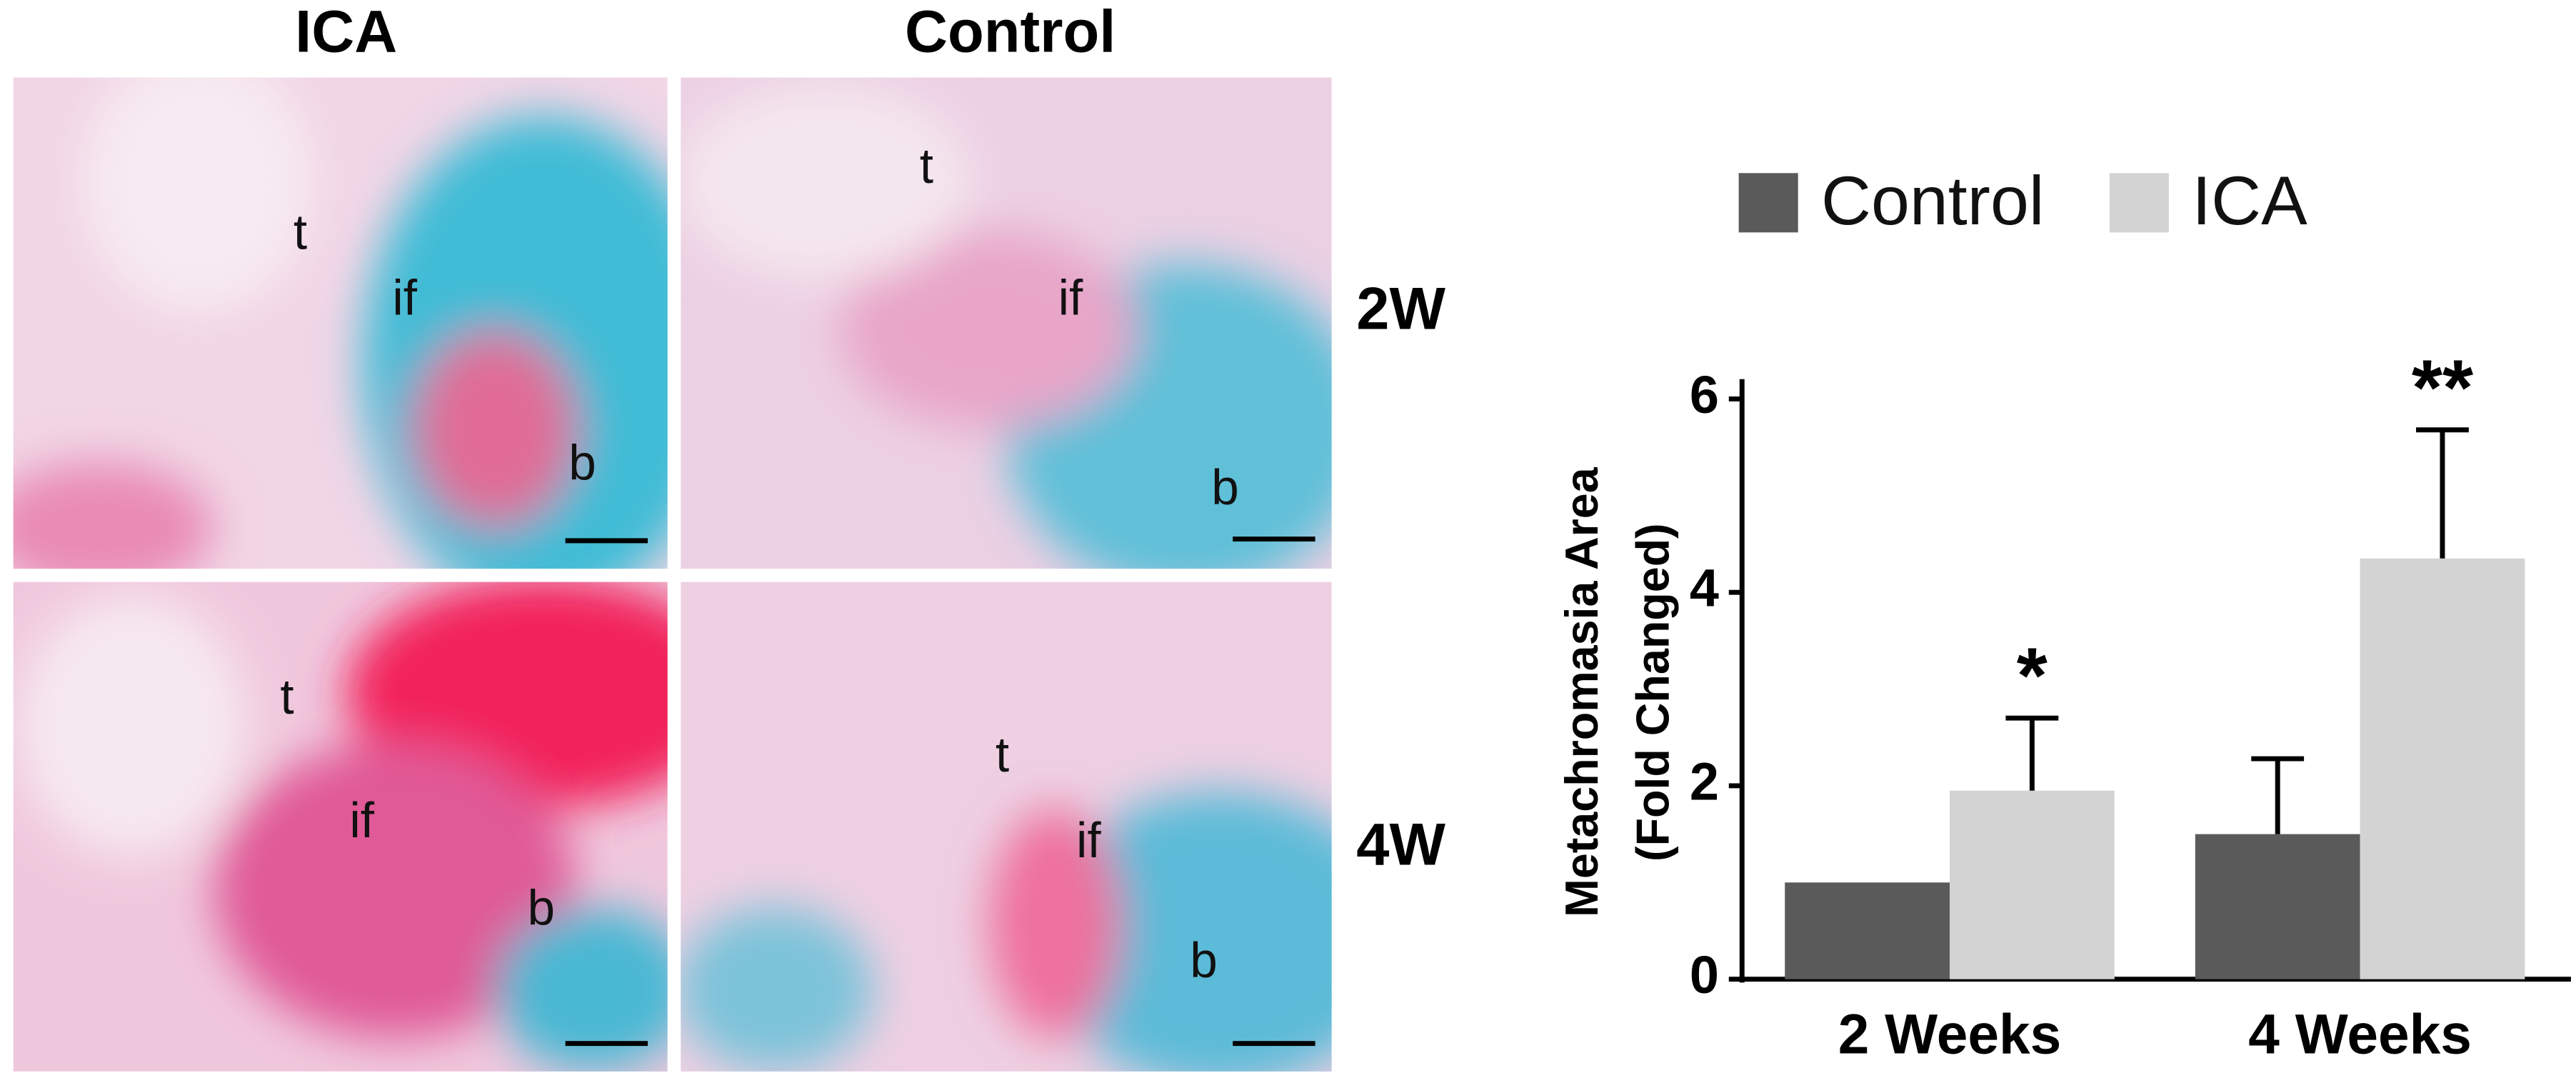 The width and height of the screenshot is (2576, 1088). Describe the element at coordinates (2249, 200) in the screenshot. I see `legend-label: ICA` at that location.